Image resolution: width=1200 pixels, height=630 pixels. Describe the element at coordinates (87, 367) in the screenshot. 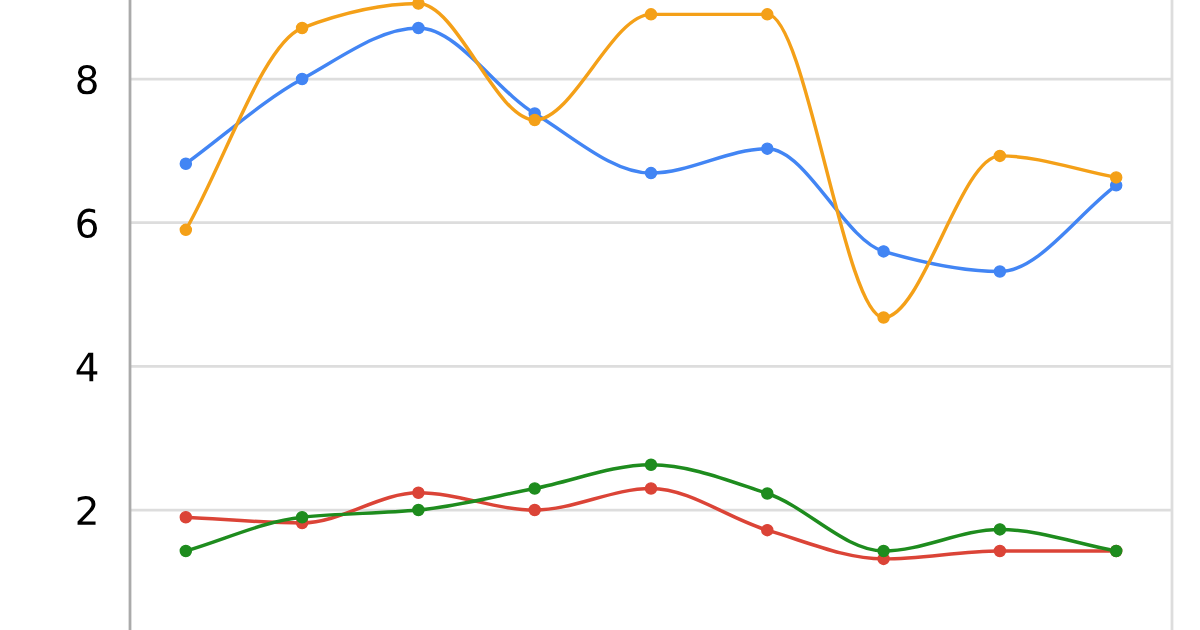

I see `y-tick-label: 4` at that location.